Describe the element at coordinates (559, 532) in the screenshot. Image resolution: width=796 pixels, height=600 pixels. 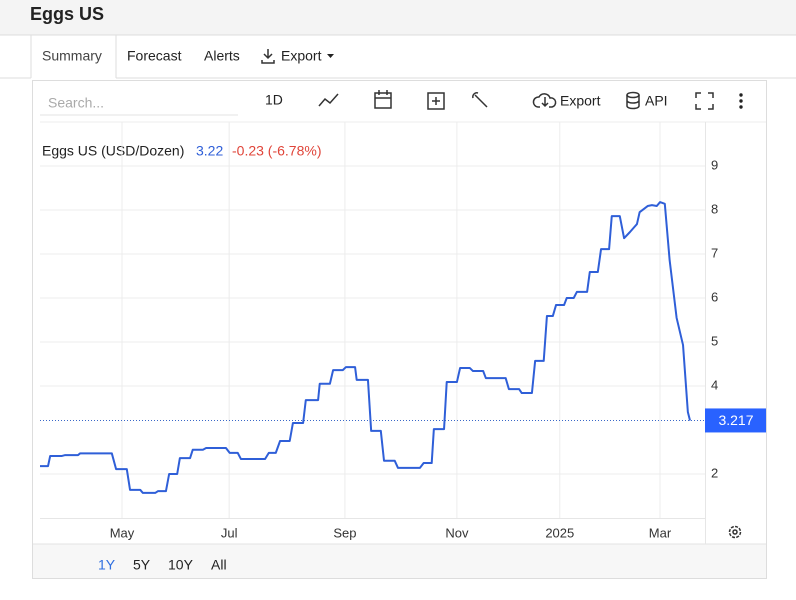
I see `x-tick-label: 2025` at that location.